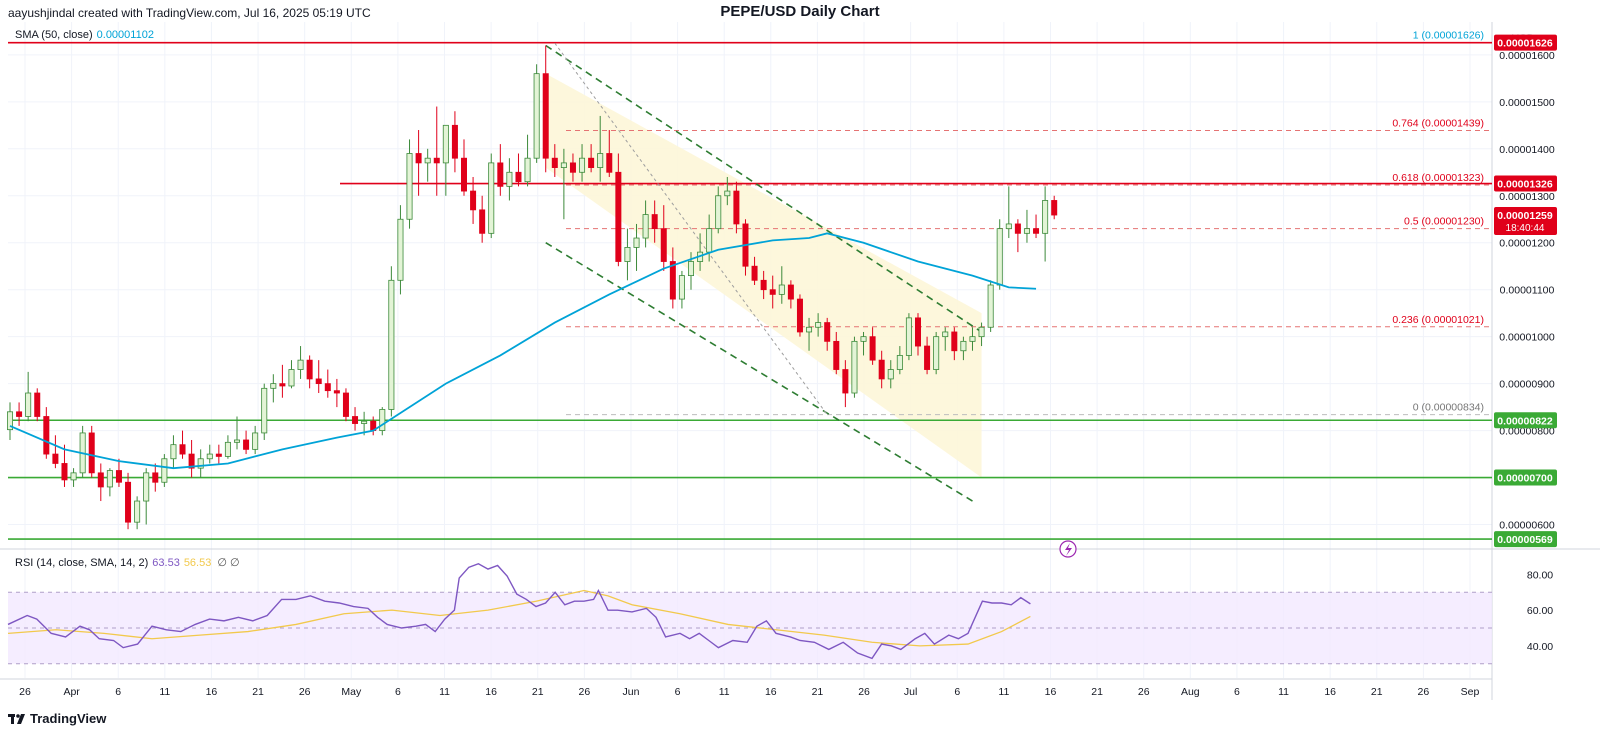  I want to click on current-price-tag-bg, so click(1525, 221).